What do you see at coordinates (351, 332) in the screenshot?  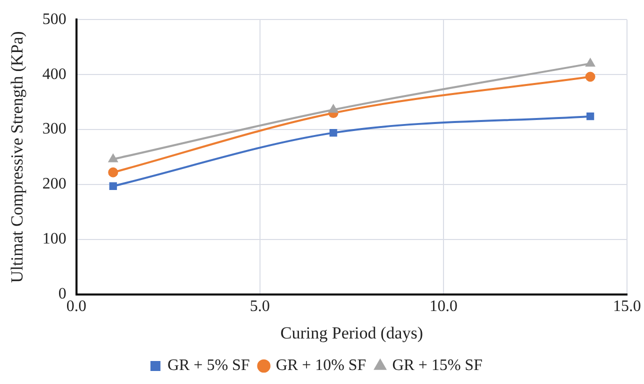 I see `x-axis-title: Curing Period (days)` at bounding box center [351, 332].